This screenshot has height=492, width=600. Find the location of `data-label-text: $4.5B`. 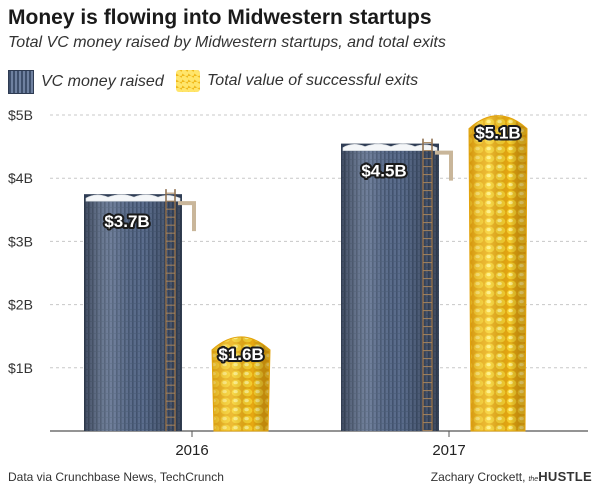

data-label-text: $4.5B is located at coordinates (383, 171).